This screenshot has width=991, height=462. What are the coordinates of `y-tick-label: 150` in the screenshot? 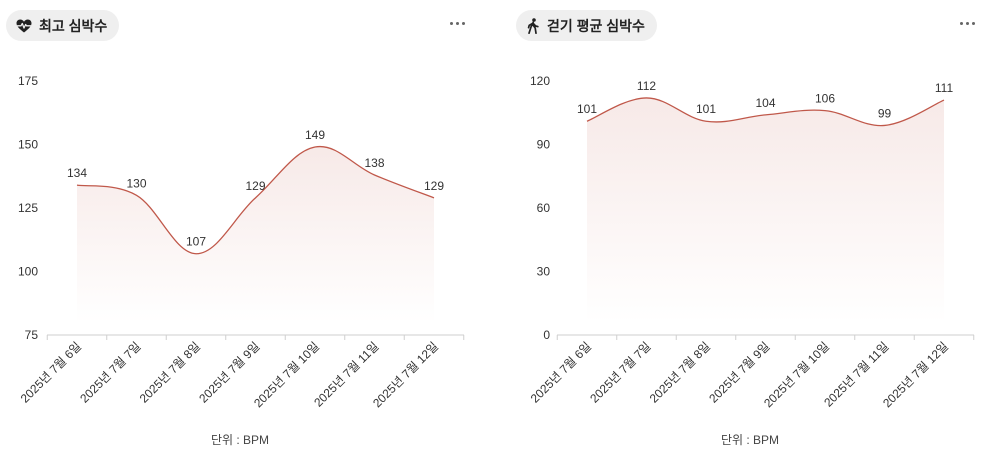 It's located at (28, 145).